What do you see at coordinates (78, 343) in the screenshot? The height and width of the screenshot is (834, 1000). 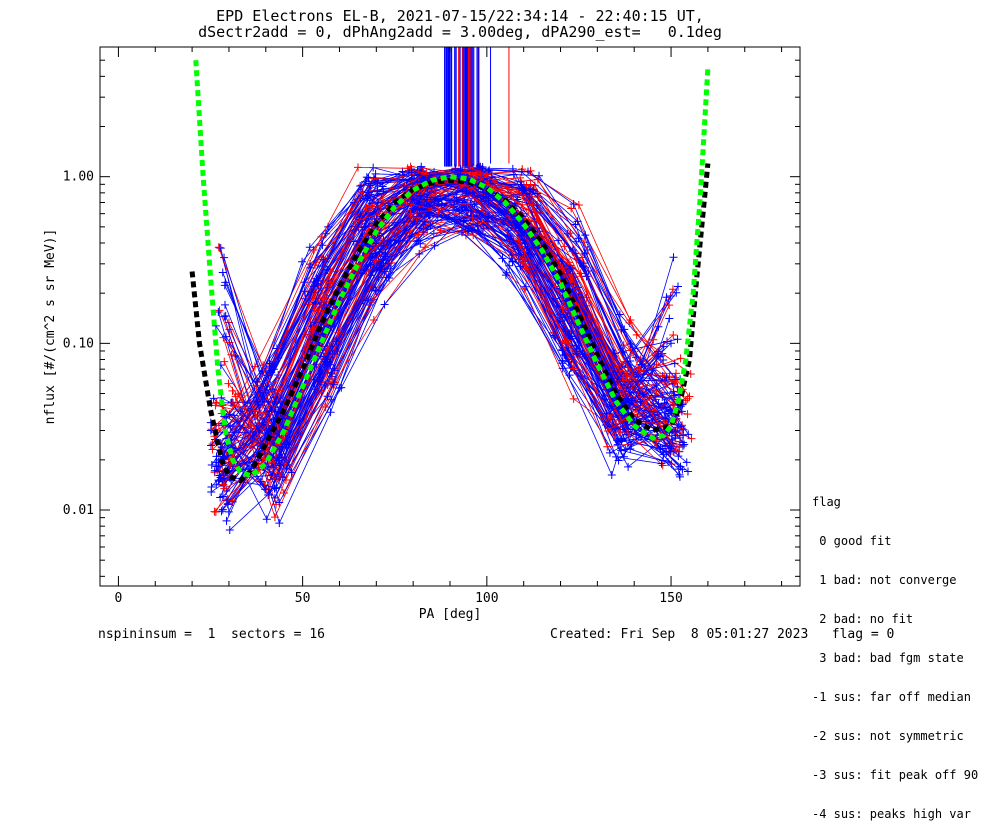 I see `y-tick-label: 0.10` at bounding box center [78, 343].